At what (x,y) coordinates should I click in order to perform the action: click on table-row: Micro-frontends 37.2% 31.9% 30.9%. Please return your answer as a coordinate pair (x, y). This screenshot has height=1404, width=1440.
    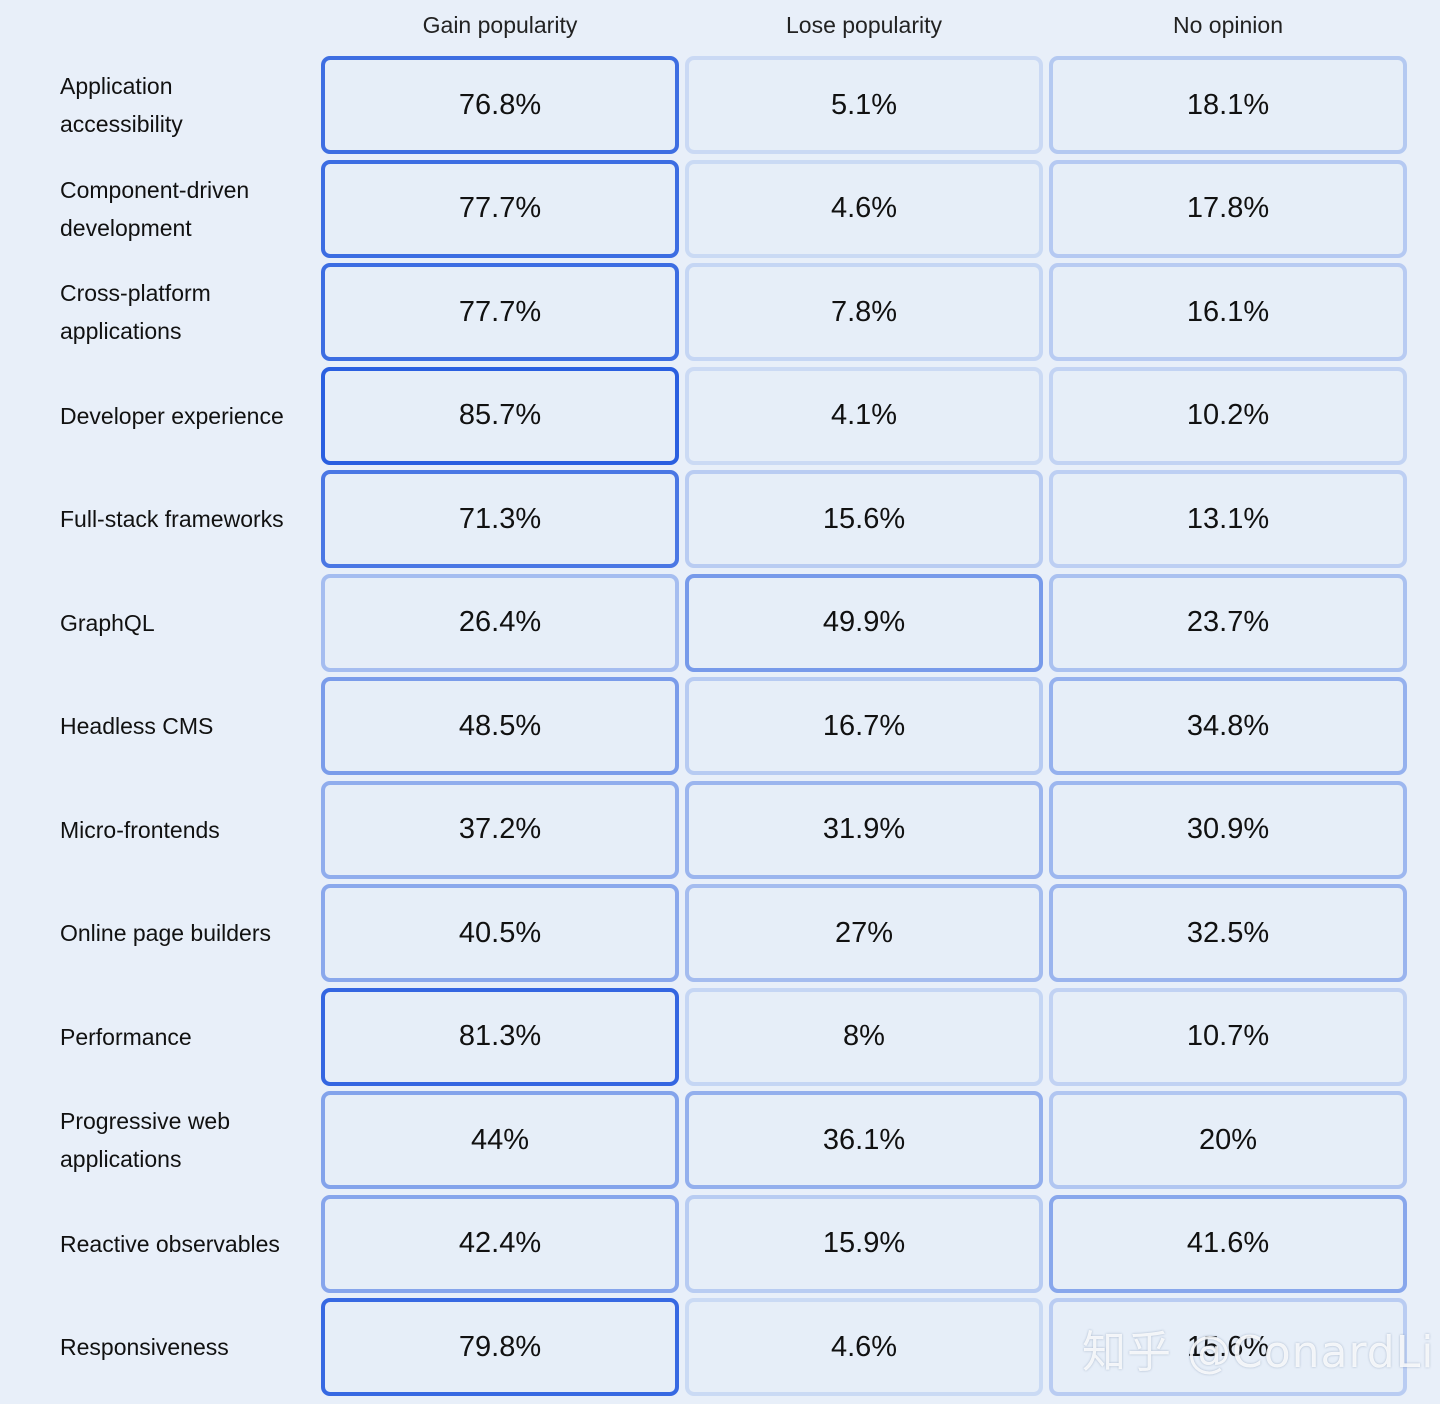
    Looking at the image, I should click on (720, 829).